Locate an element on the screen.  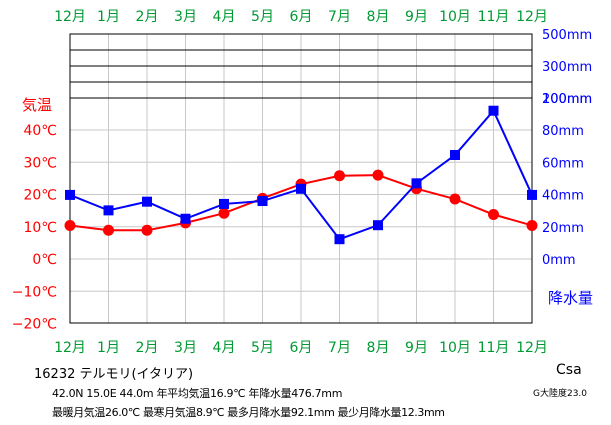
temperature-tick: 30℃ is located at coordinates (40, 163).